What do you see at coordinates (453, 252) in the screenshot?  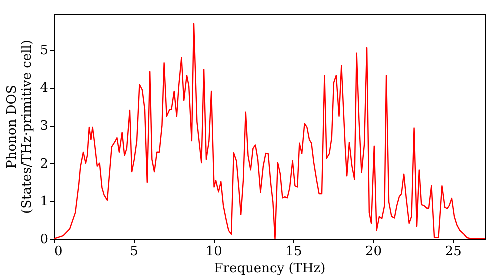 I see `x-tick-label: 25` at bounding box center [453, 252].